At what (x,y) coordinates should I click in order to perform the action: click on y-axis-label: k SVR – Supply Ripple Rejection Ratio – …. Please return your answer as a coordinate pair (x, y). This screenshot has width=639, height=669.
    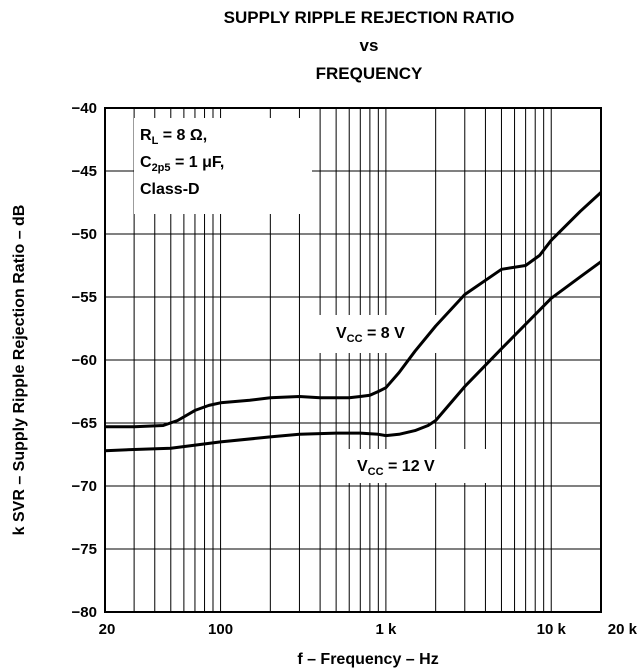
    Looking at the image, I should click on (19, 370).